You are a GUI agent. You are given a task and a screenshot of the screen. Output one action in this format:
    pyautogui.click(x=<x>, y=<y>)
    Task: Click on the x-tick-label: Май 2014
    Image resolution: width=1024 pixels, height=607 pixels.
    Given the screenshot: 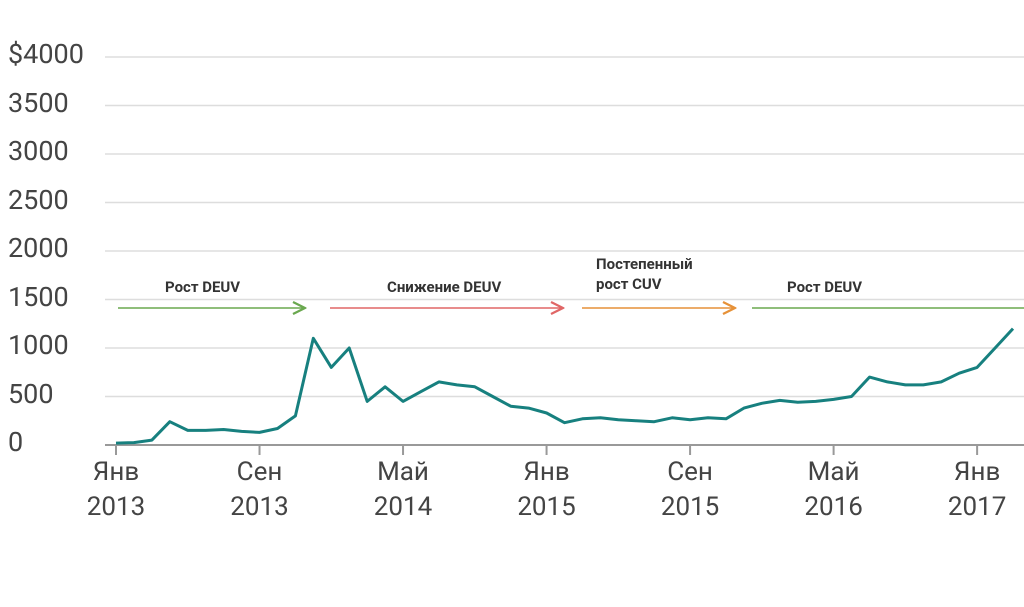 What is the action you would take?
    pyautogui.click(x=403, y=489)
    